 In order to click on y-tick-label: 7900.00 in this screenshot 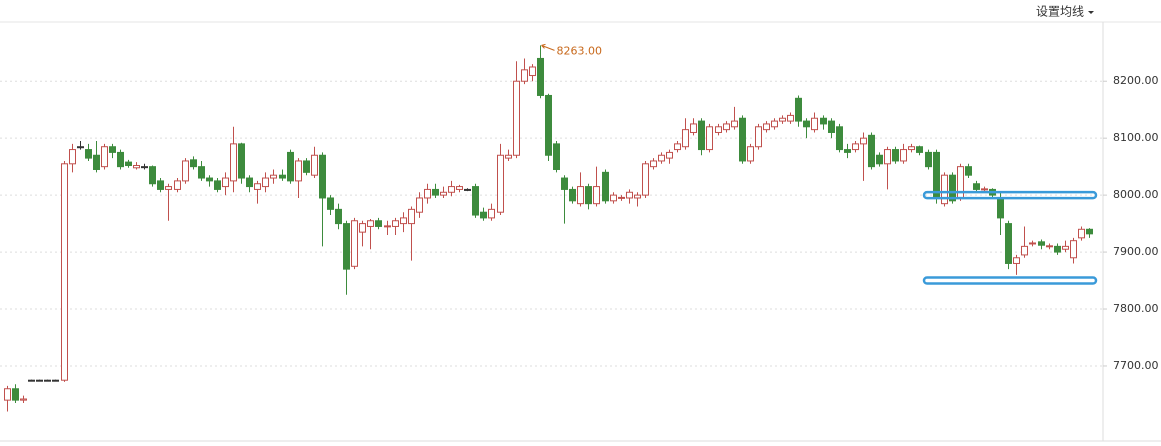, I will do `click(1136, 251)`.